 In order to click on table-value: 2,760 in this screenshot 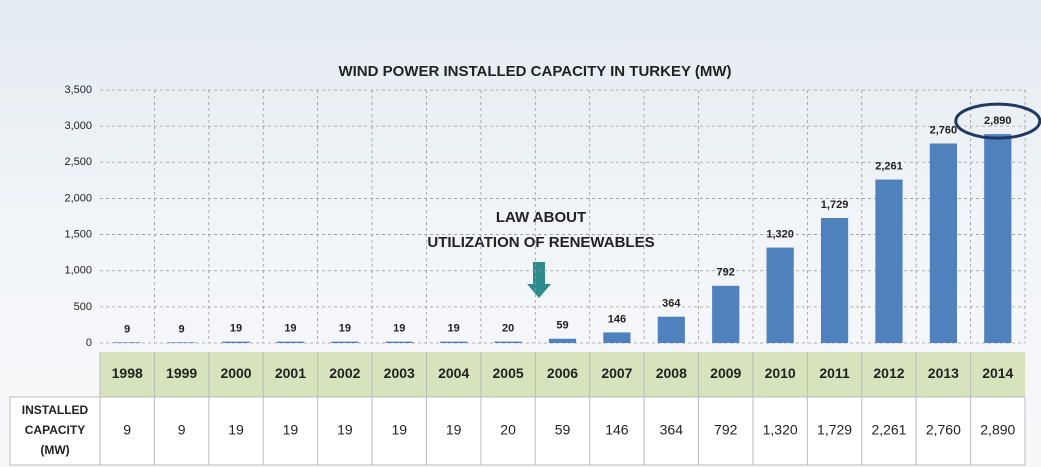, I will do `click(943, 430)`.